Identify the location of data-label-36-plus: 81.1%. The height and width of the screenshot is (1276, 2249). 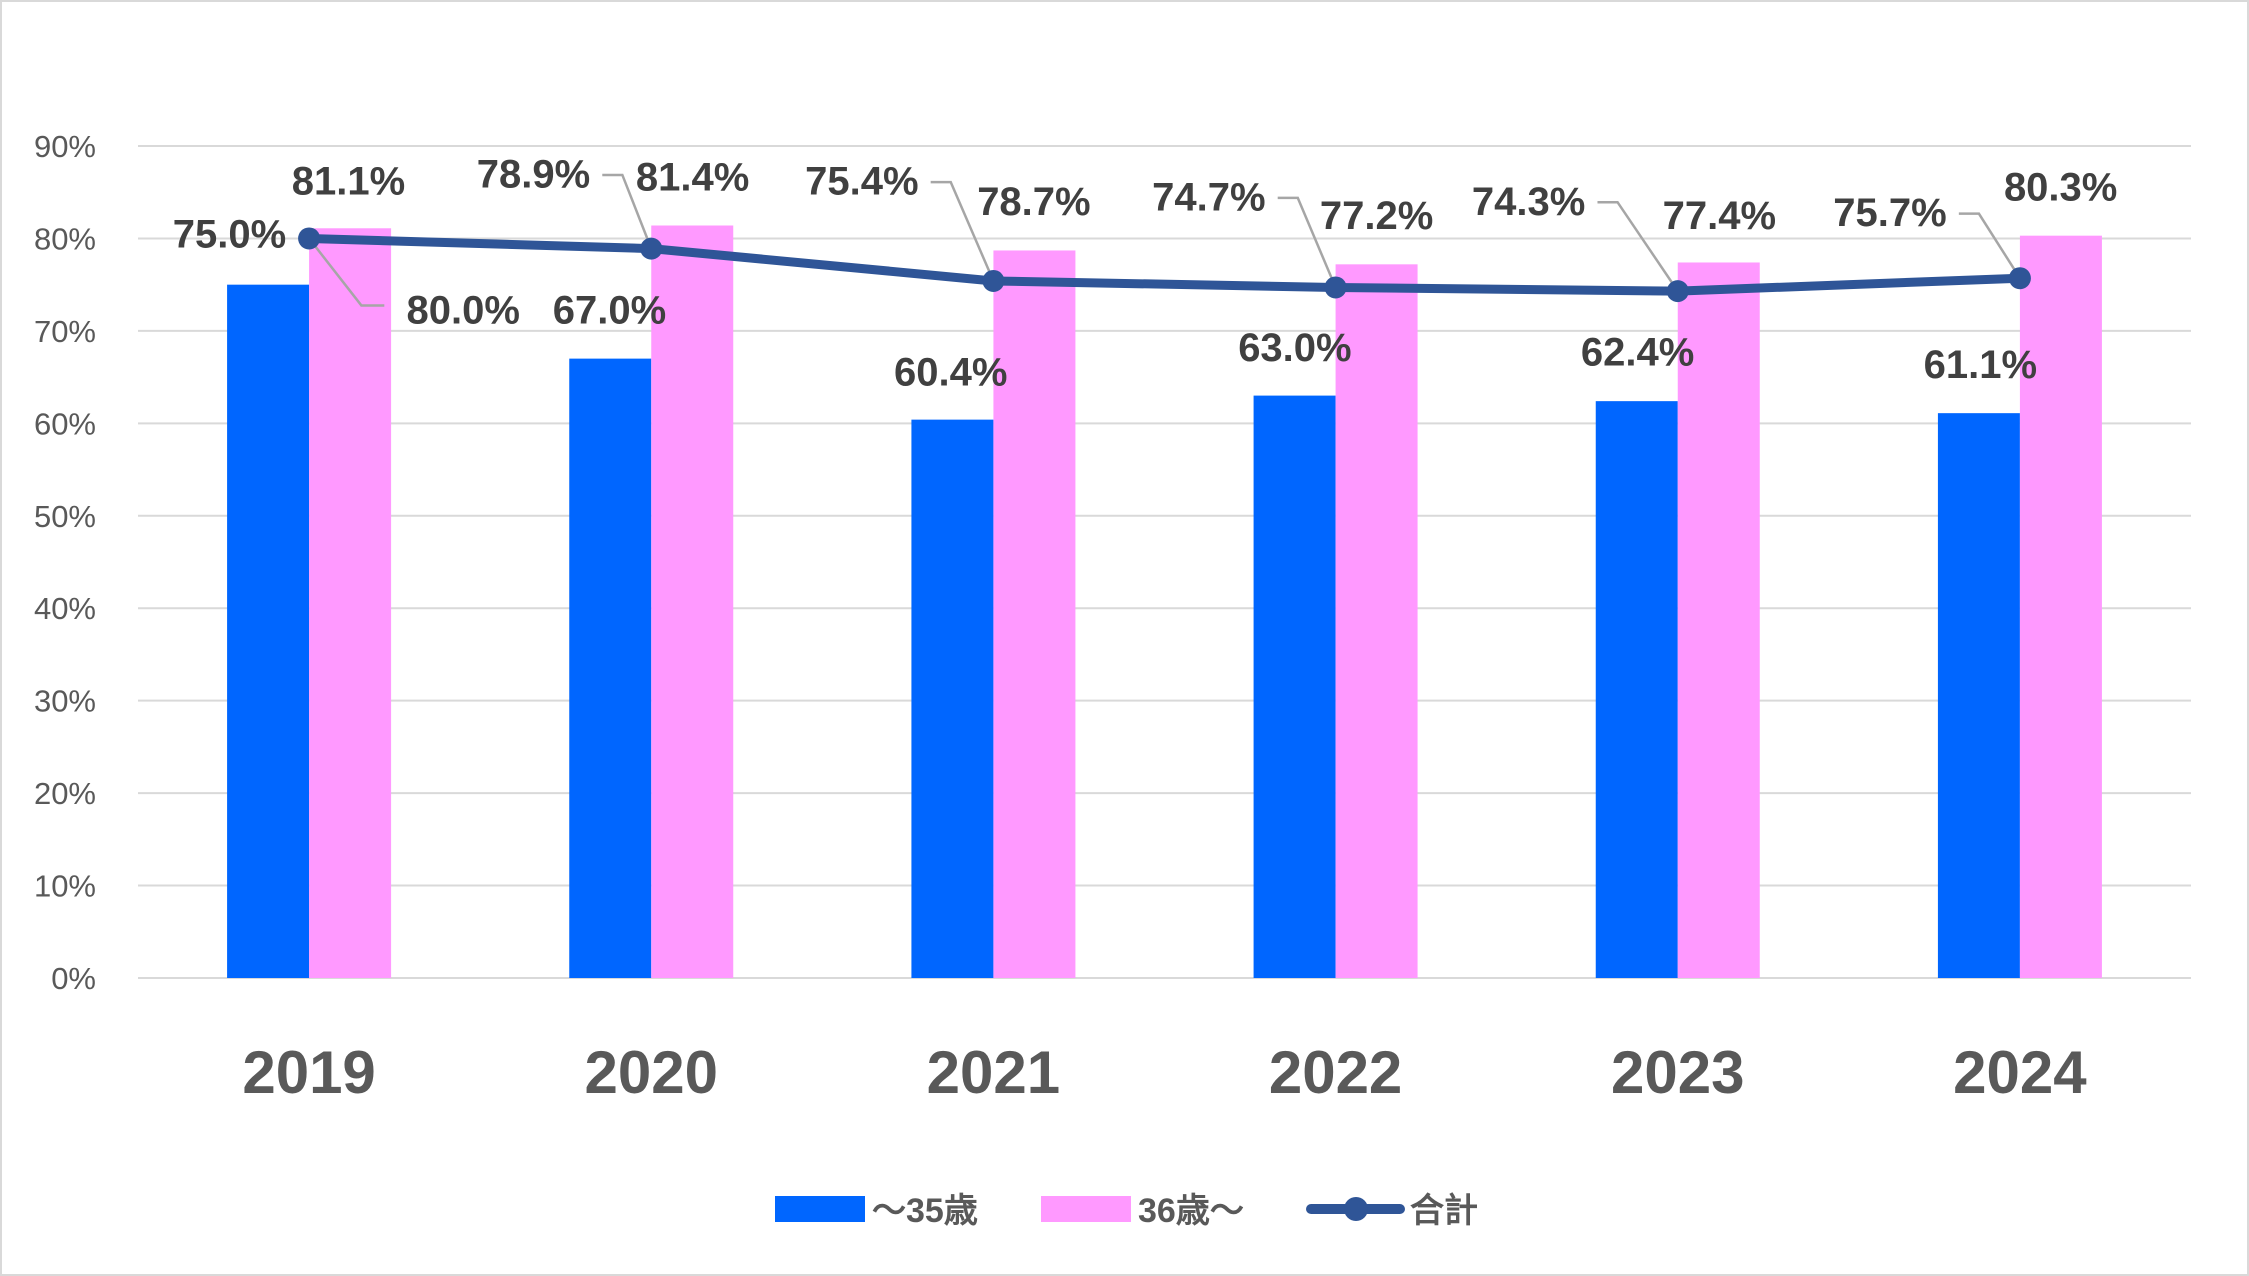
(348, 182).